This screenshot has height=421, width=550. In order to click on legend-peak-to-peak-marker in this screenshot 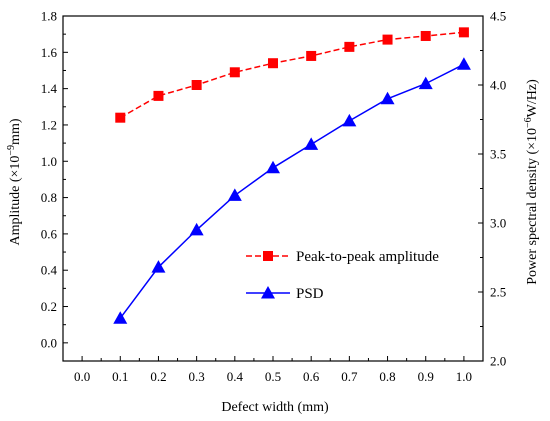, I will do `click(268, 256)`.